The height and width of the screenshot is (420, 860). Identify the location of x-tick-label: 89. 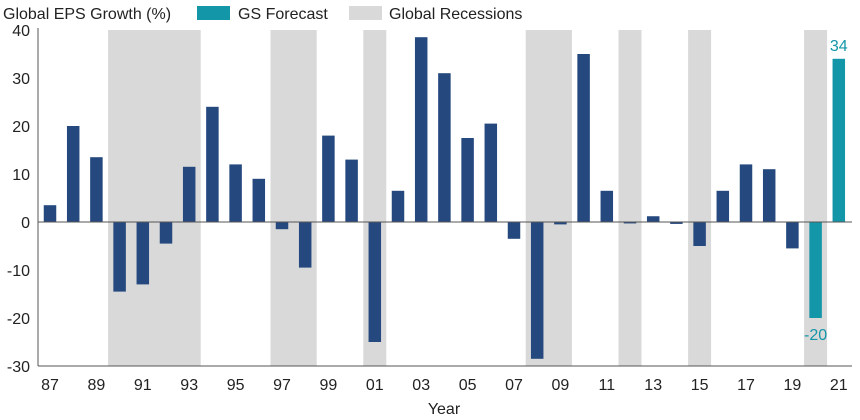
(97, 385).